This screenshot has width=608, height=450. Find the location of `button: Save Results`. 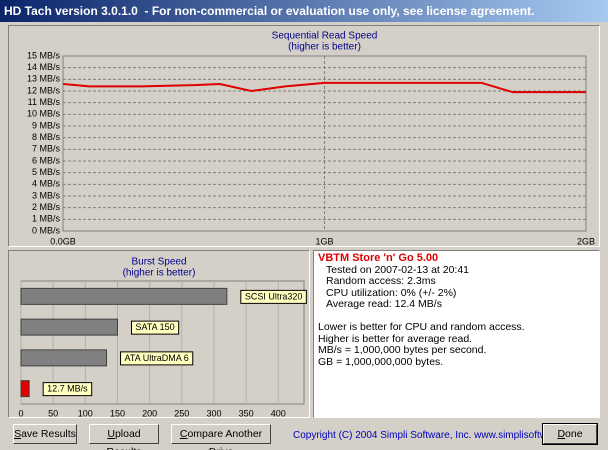

button: Save Results is located at coordinates (45, 434).